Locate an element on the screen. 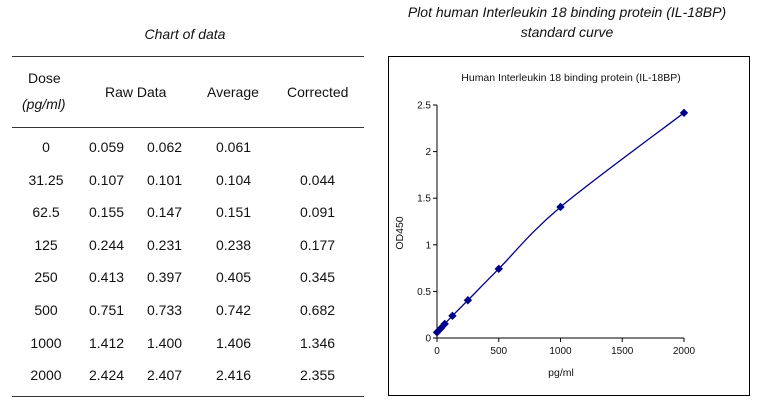  table-title: Chart of data is located at coordinates (185, 34).